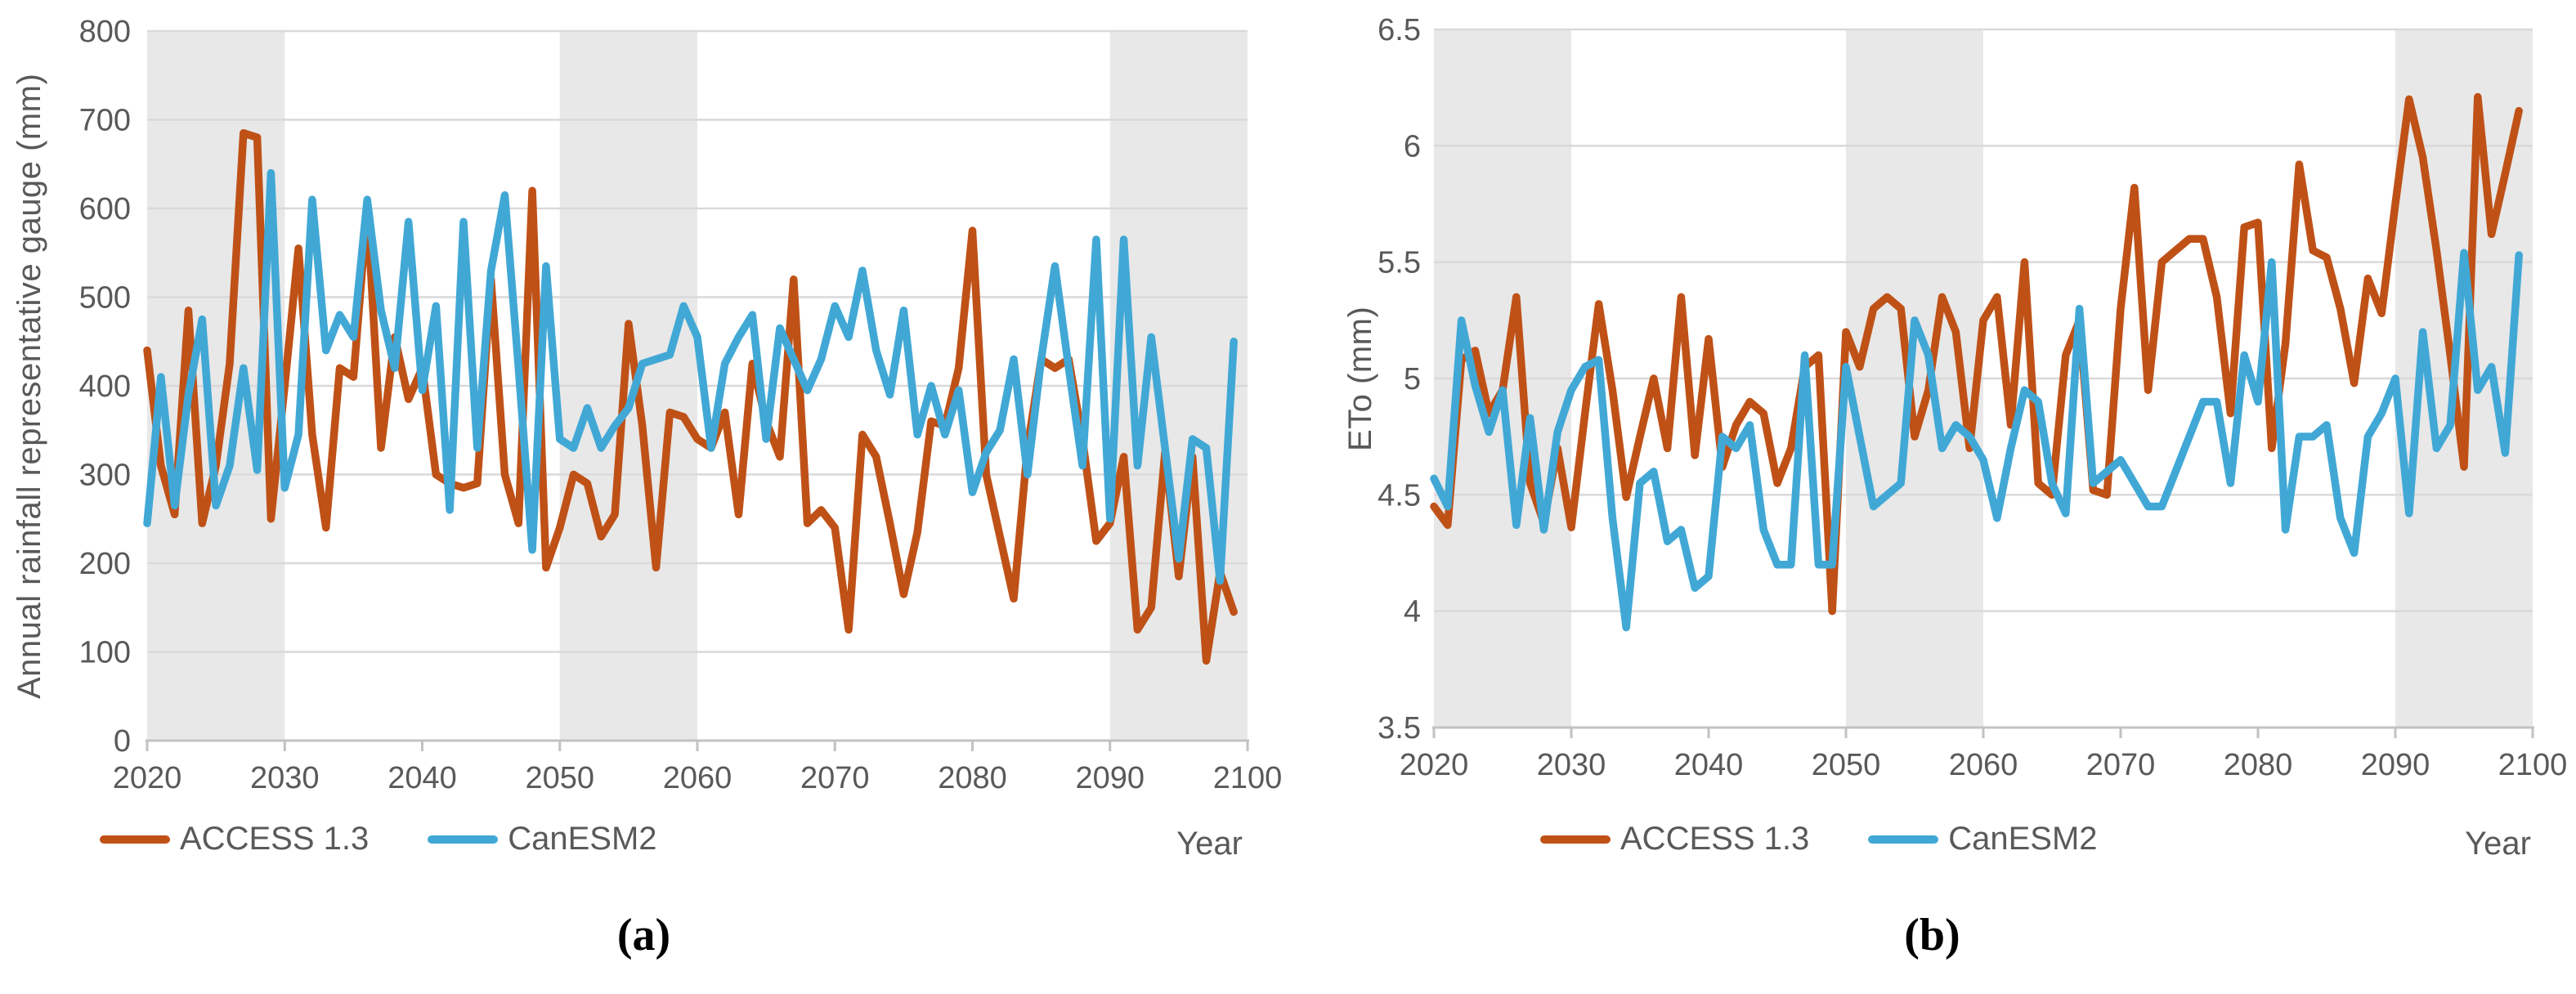 This screenshot has height=994, width=2576. What do you see at coordinates (1849, 839) in the screenshot?
I see `eto-legend: ACCESS 1.3 CanESM2` at bounding box center [1849, 839].